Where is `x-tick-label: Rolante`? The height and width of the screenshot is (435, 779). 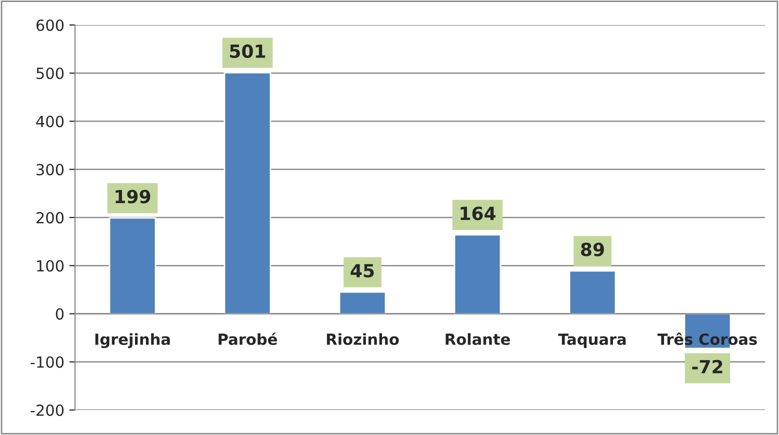 x-tick-label: Rolante is located at coordinates (478, 339).